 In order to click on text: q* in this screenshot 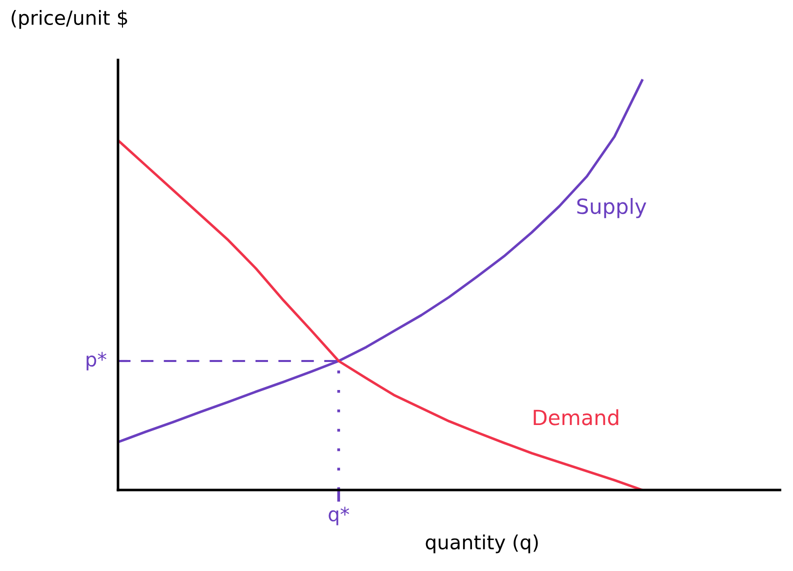, I will do `click(339, 516)`.